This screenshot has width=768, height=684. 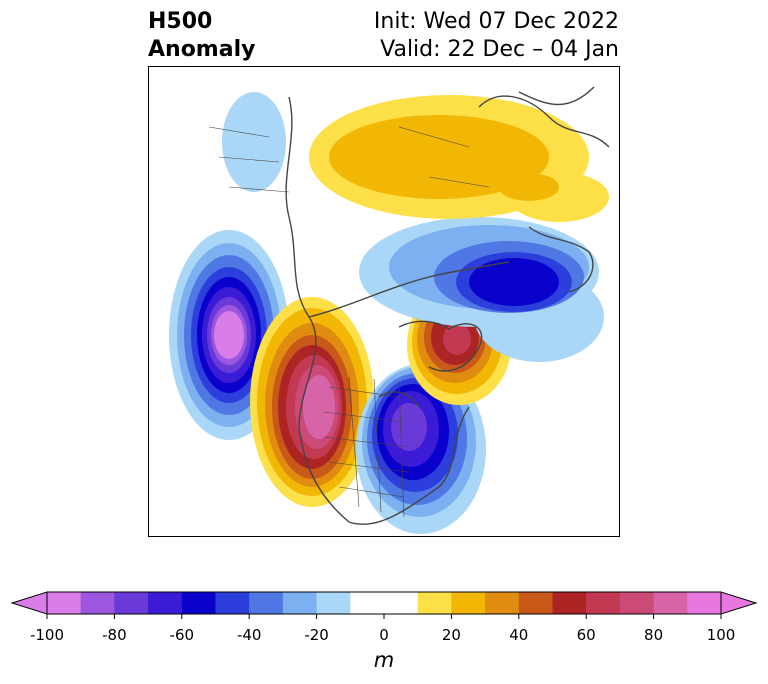 What do you see at coordinates (152, 302) in the screenshot?
I see `map-edge-mask` at bounding box center [152, 302].